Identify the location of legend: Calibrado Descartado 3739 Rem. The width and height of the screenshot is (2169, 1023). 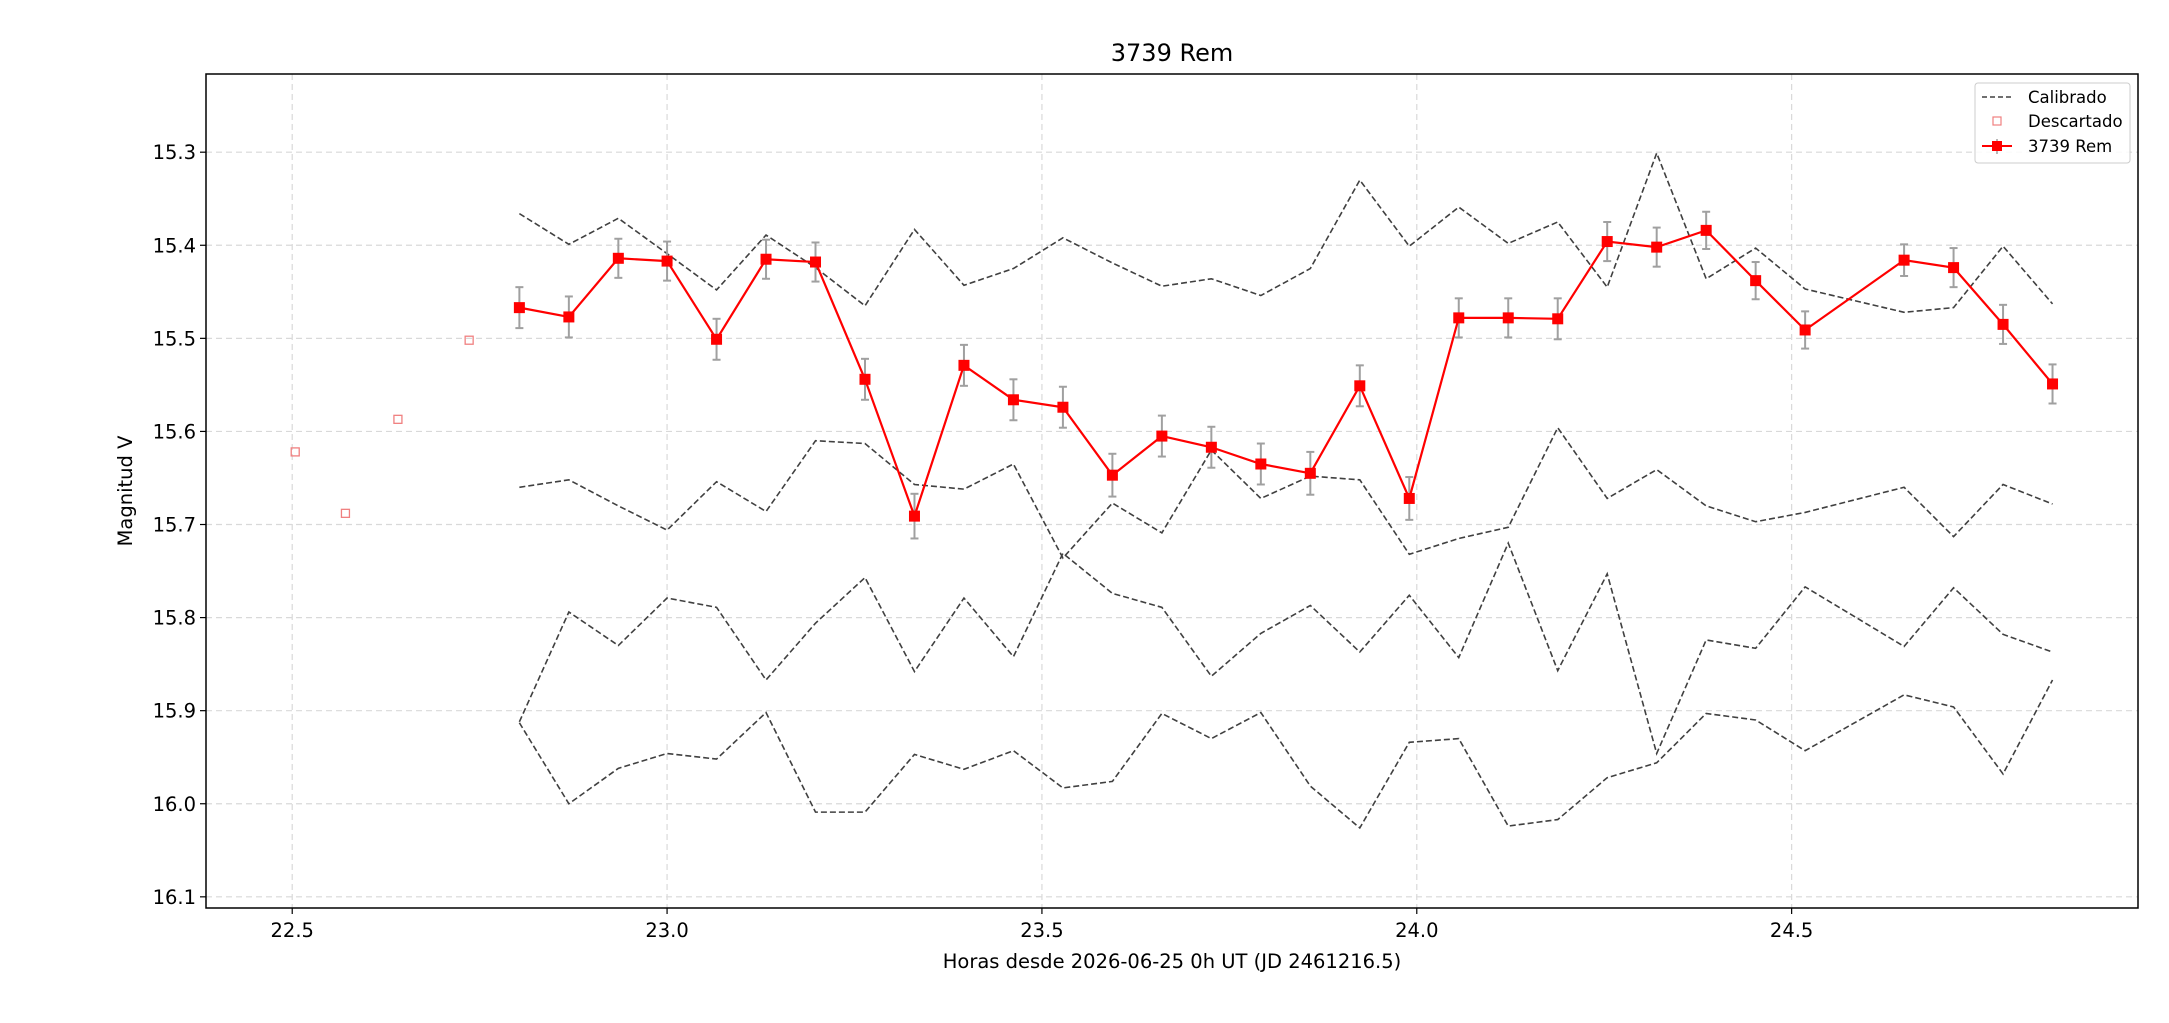
(2052, 123).